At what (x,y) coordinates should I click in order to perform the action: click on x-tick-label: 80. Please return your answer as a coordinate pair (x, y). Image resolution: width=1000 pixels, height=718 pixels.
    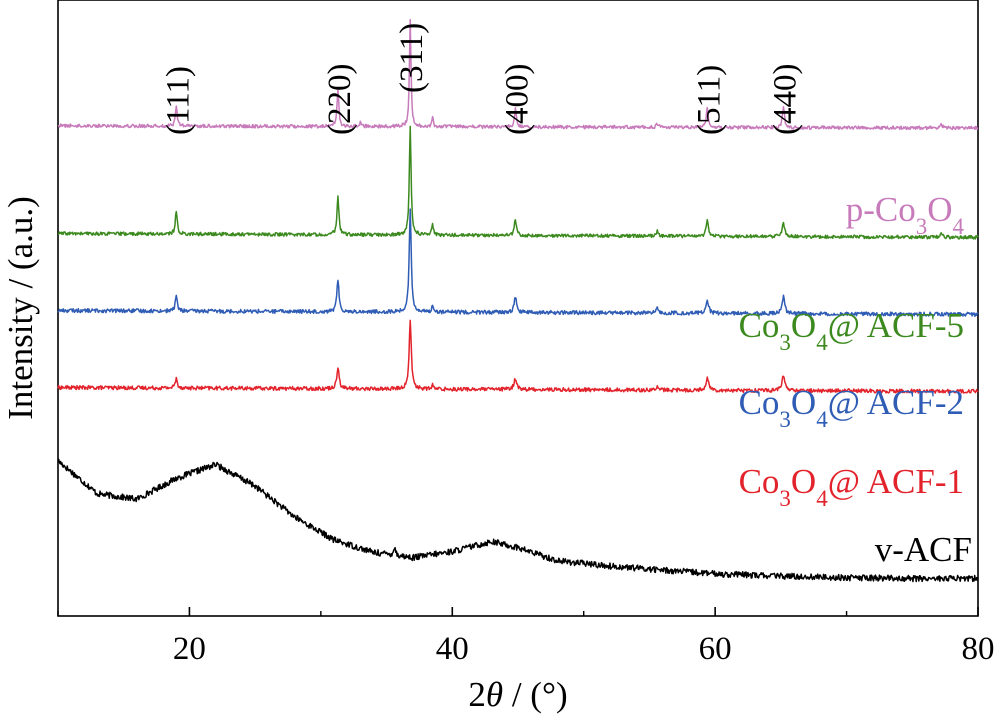
    Looking at the image, I should click on (978, 649).